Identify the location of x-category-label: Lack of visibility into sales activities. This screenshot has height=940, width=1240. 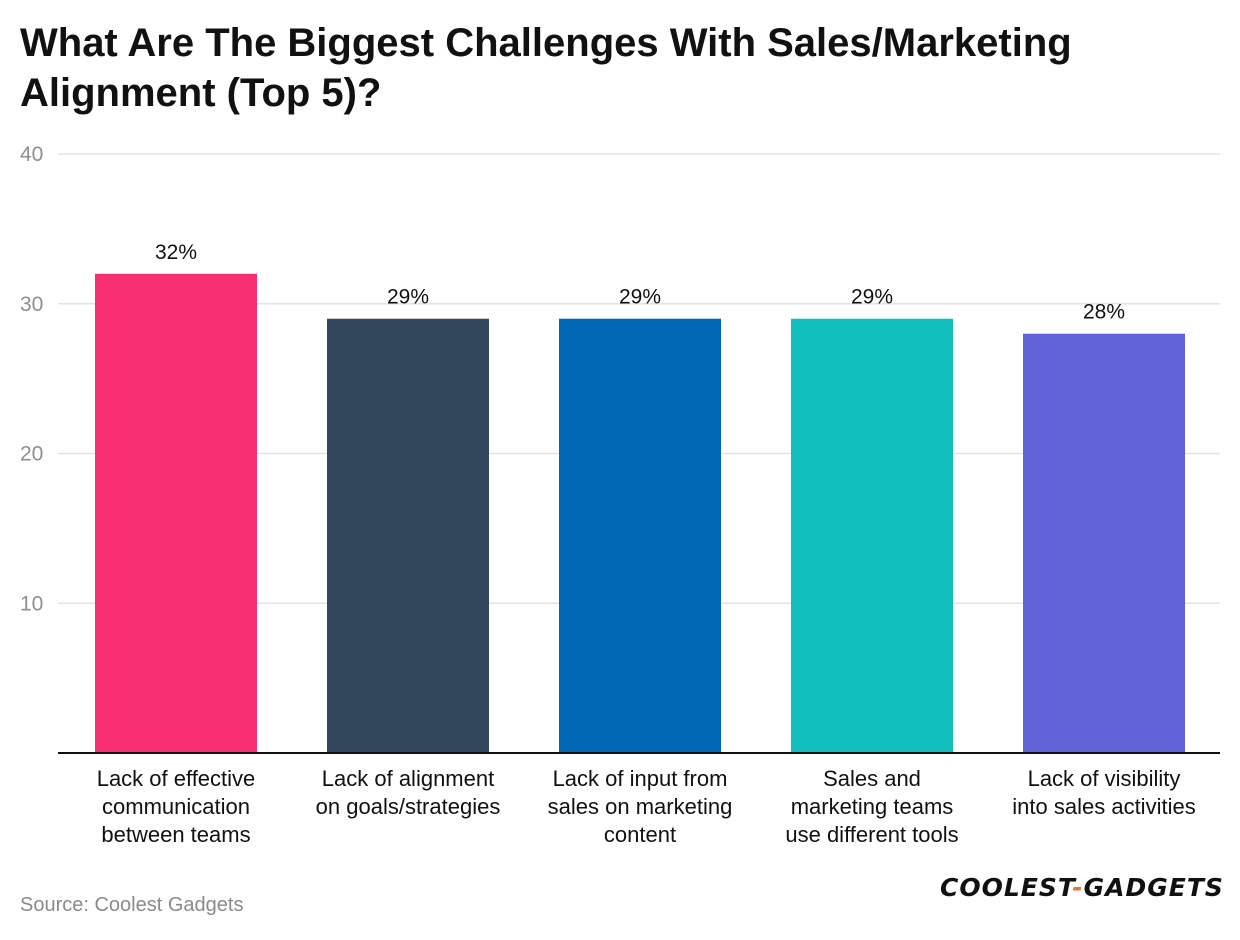
(1103, 792).